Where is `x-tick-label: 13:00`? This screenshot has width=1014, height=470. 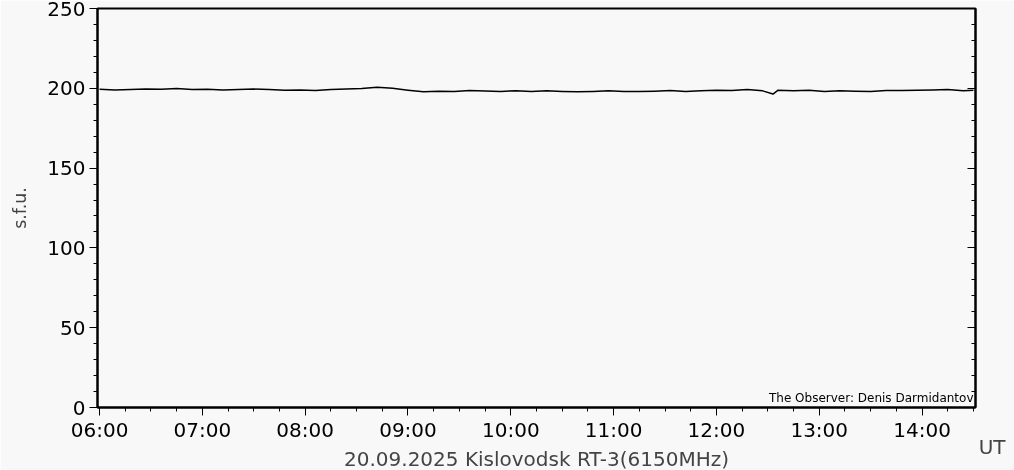
x-tick-label: 13:00 is located at coordinates (819, 429).